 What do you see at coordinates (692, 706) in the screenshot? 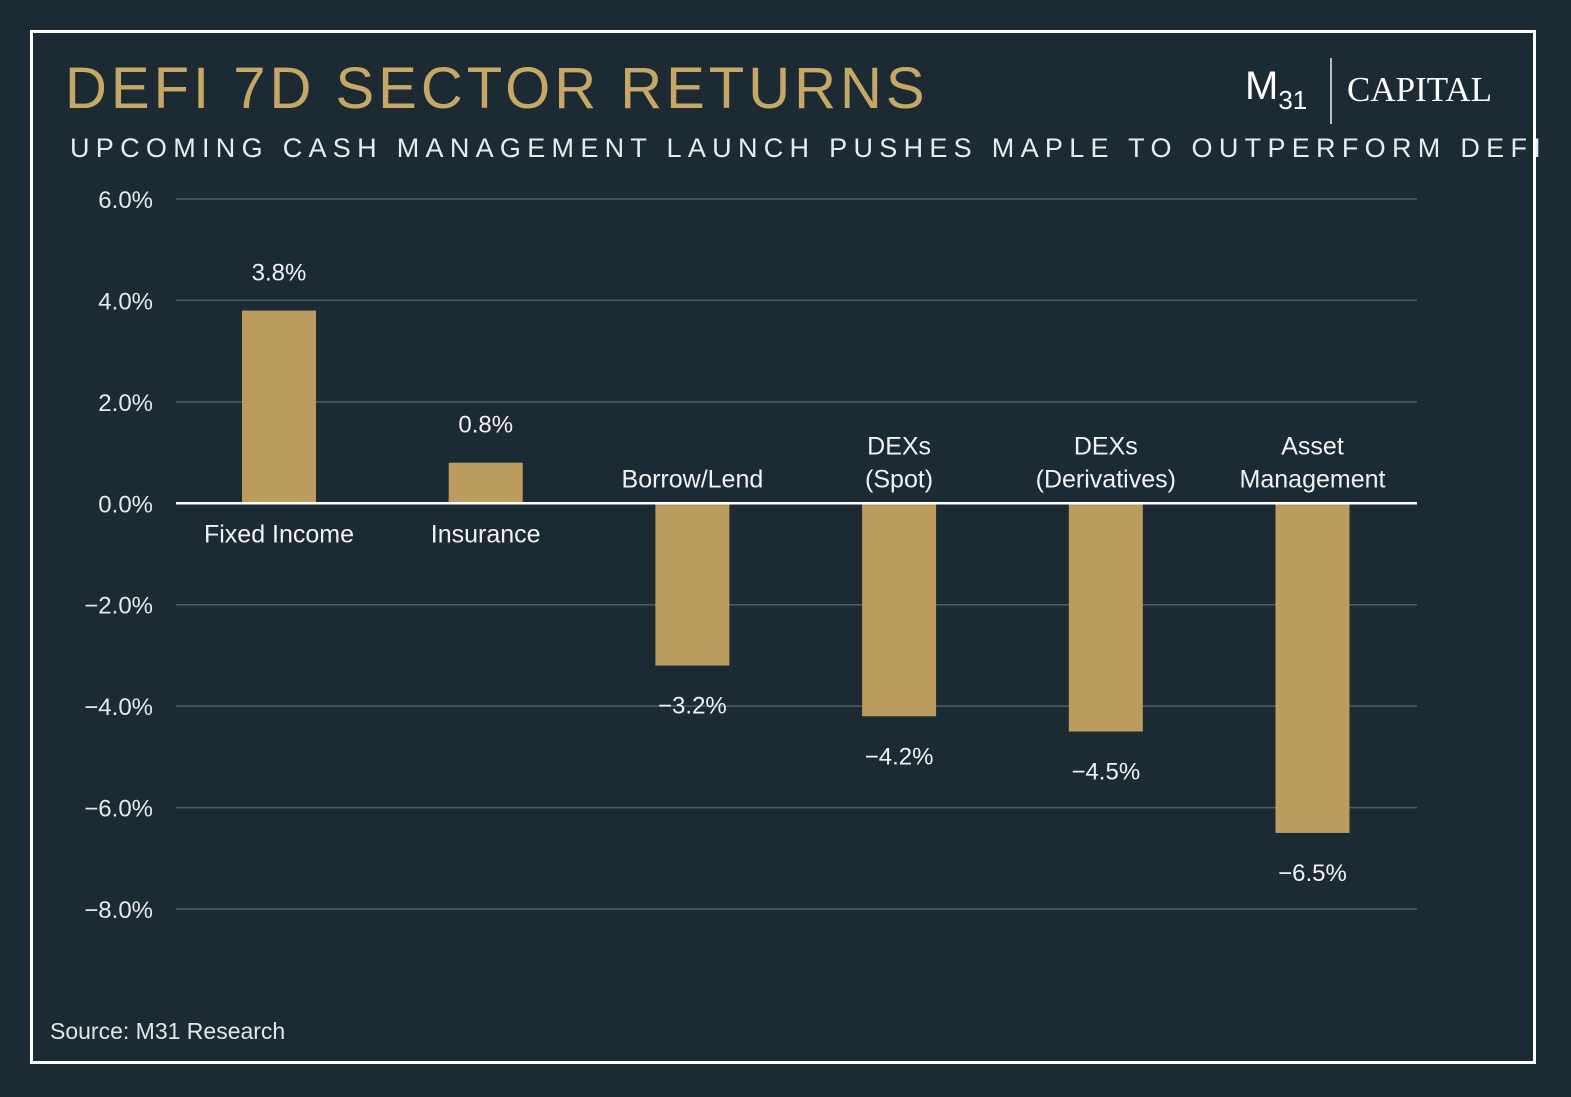
I see `data-label: −3.2%` at bounding box center [692, 706].